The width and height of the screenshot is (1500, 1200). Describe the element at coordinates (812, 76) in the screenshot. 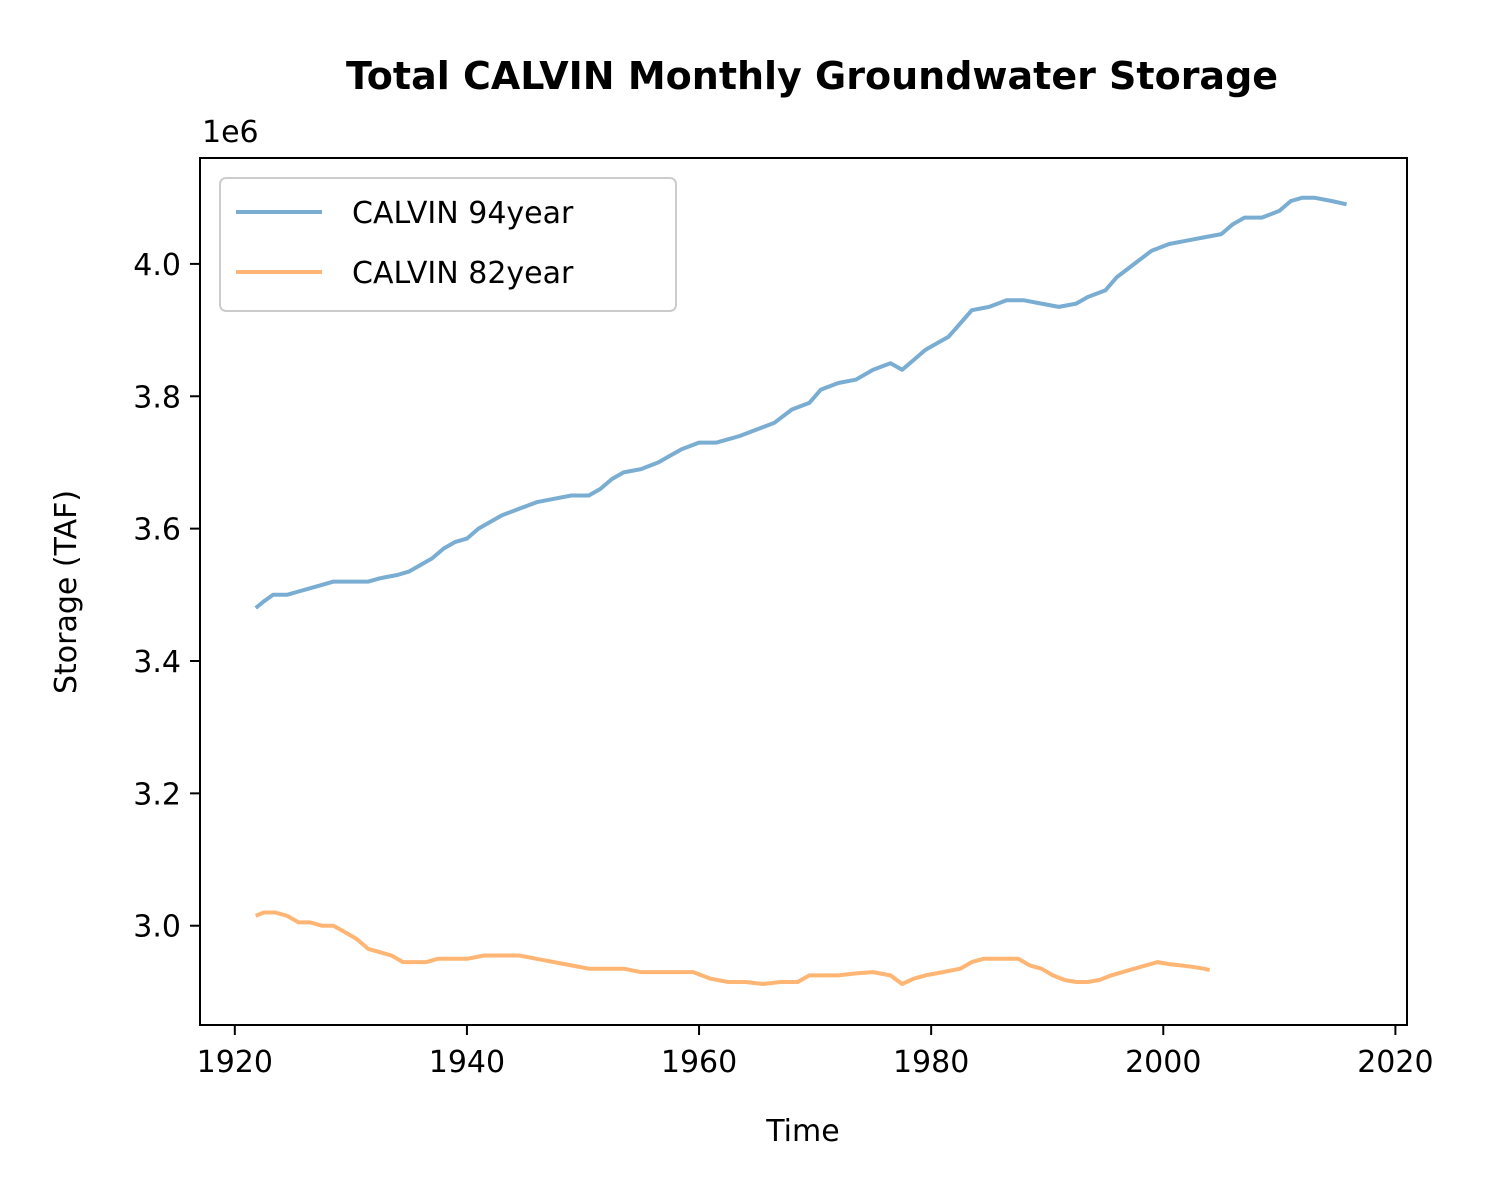

I see `chart-title: Total CALVIN Monthly Groundwater Storage` at that location.